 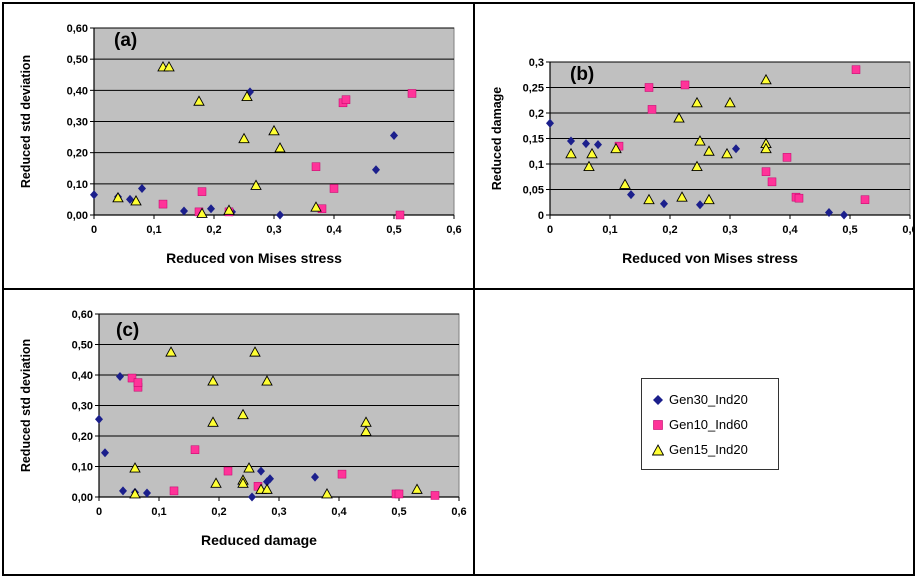 I want to click on x-tick-label: 0, so click(x=94, y=230).